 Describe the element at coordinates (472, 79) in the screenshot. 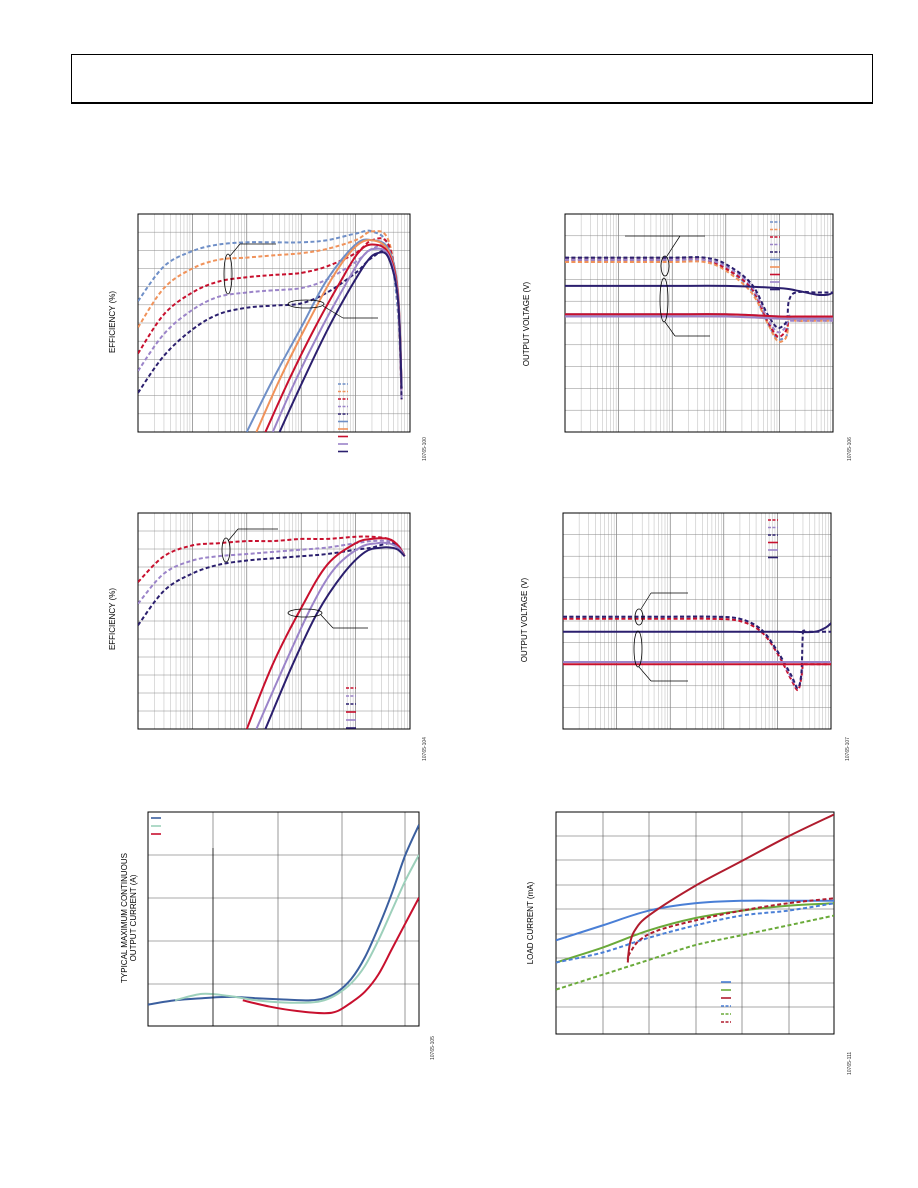

I see `page-header-box` at that location.